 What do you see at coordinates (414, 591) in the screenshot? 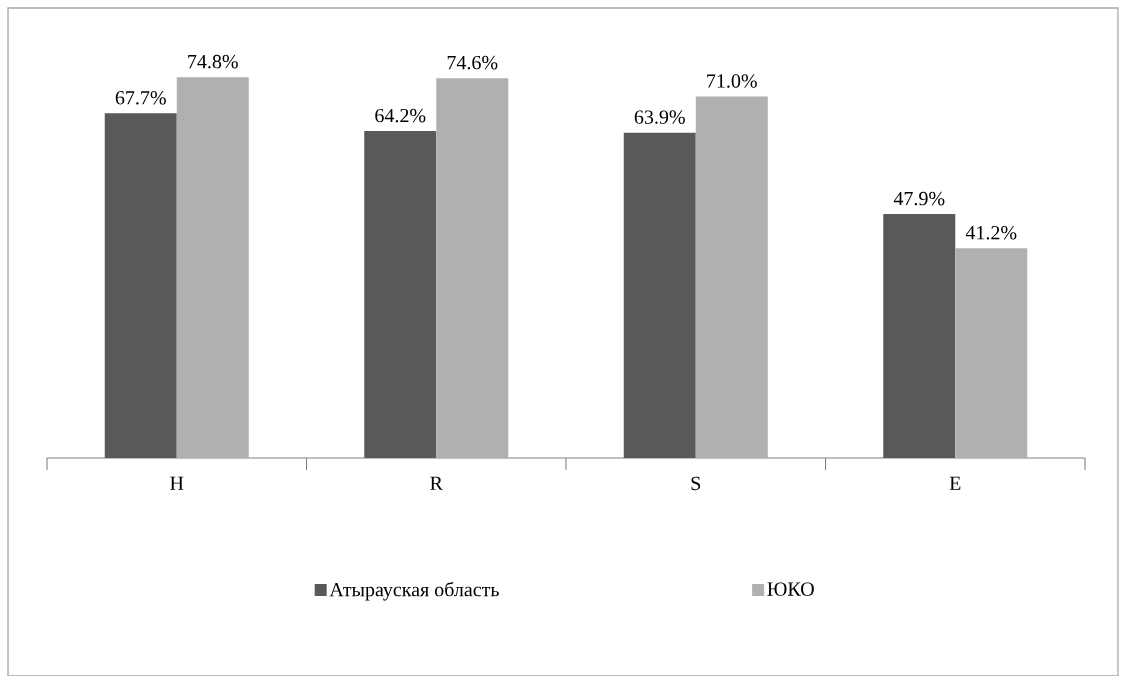
I see `legend-label: Атырауская область` at bounding box center [414, 591].